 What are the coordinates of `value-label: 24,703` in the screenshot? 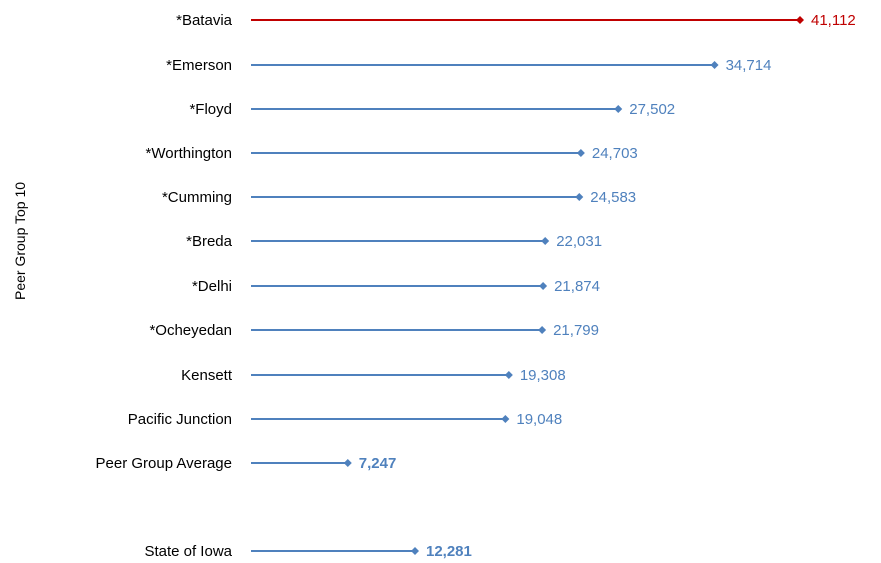 It's located at (615, 153).